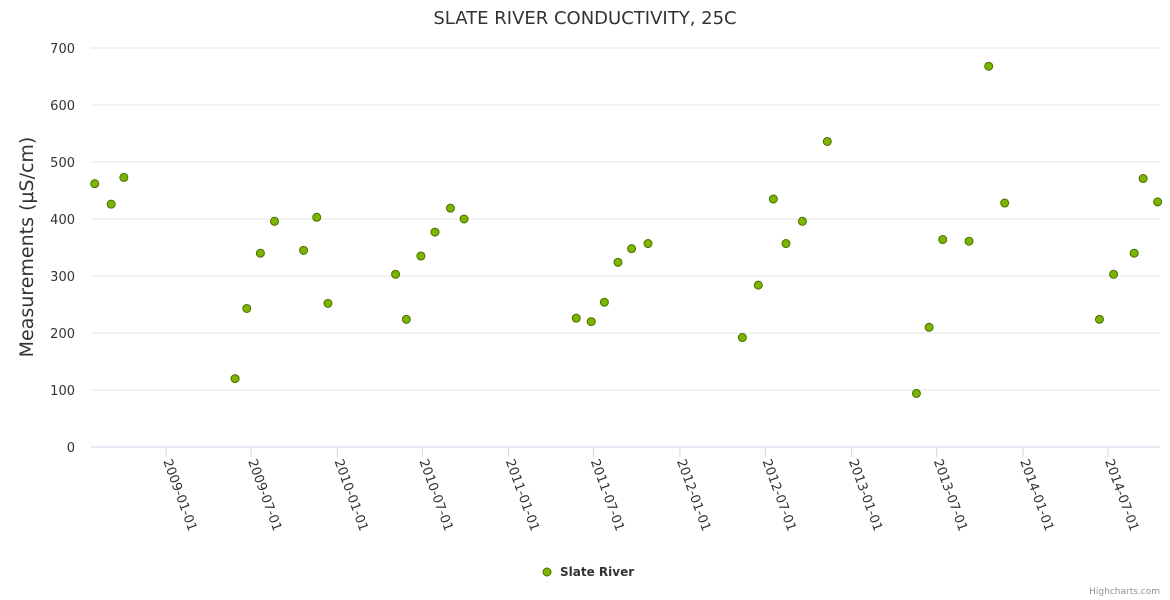  What do you see at coordinates (62, 391) in the screenshot?
I see `y-tick-label: 100` at bounding box center [62, 391].